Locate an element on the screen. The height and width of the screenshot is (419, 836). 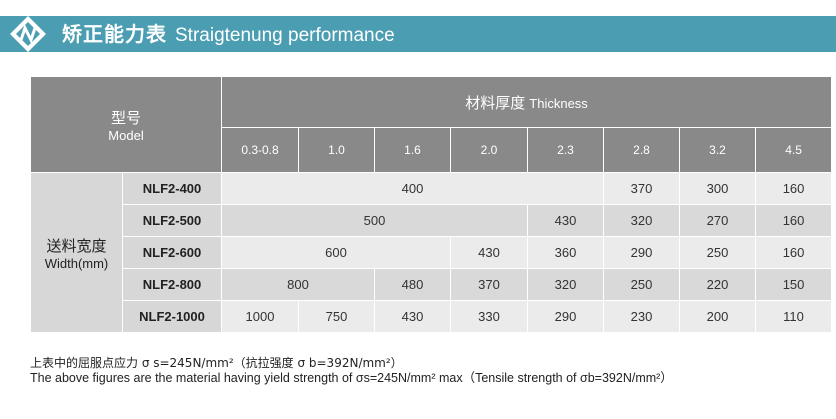
thickness-header: 材料厚度 Thickness is located at coordinates (527, 102).